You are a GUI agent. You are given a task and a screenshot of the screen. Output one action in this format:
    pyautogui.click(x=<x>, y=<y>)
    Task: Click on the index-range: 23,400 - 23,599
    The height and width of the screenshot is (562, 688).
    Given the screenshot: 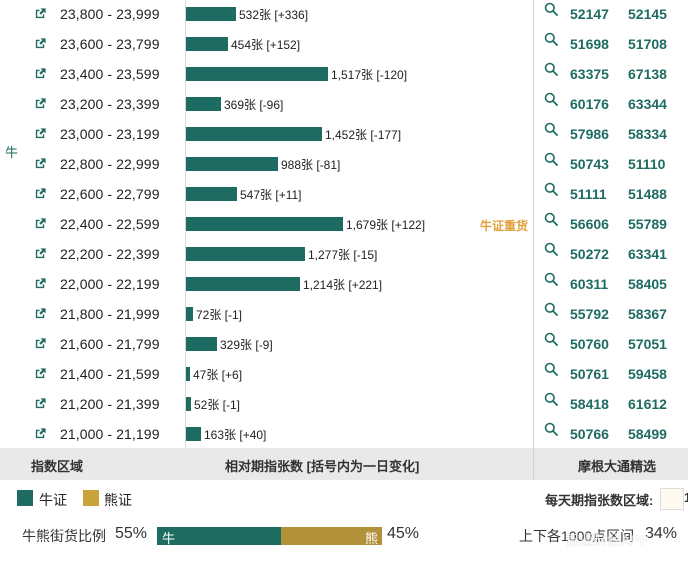 What is the action you would take?
    pyautogui.click(x=110, y=74)
    